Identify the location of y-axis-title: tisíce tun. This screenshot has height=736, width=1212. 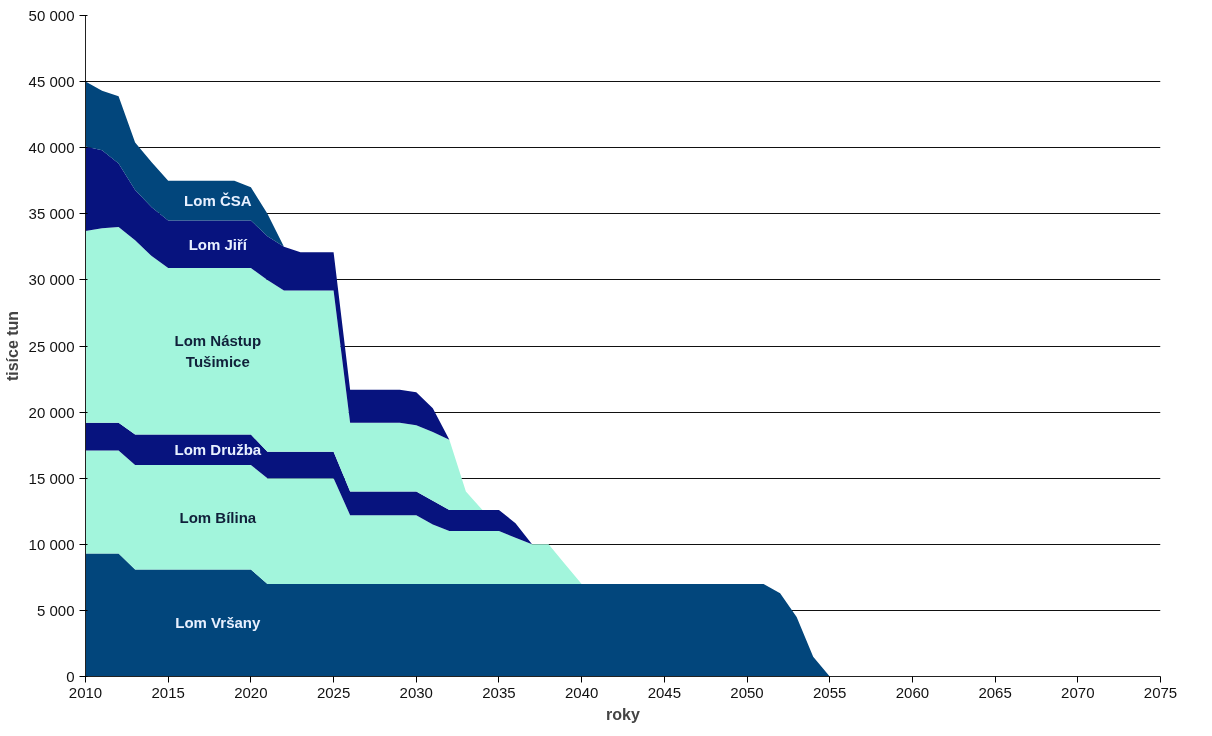
(12, 346).